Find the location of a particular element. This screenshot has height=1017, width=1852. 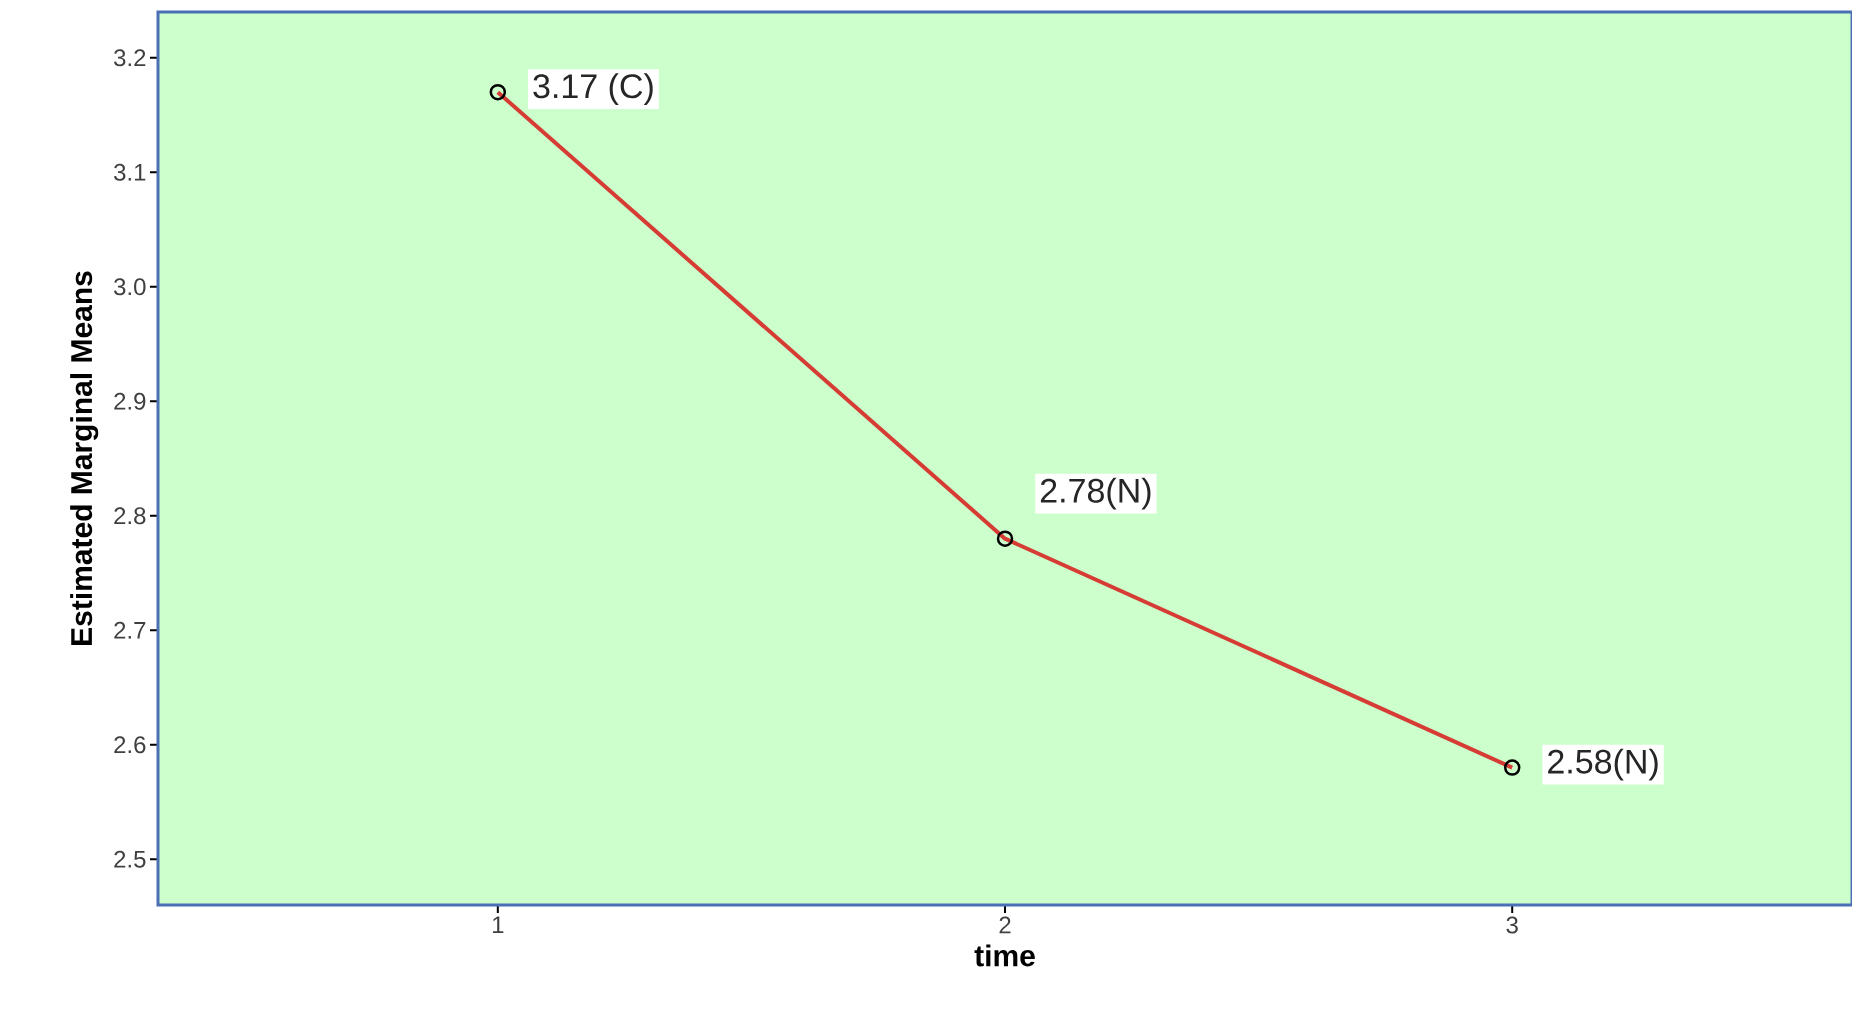

x-tick-label: 3 is located at coordinates (1512, 925).